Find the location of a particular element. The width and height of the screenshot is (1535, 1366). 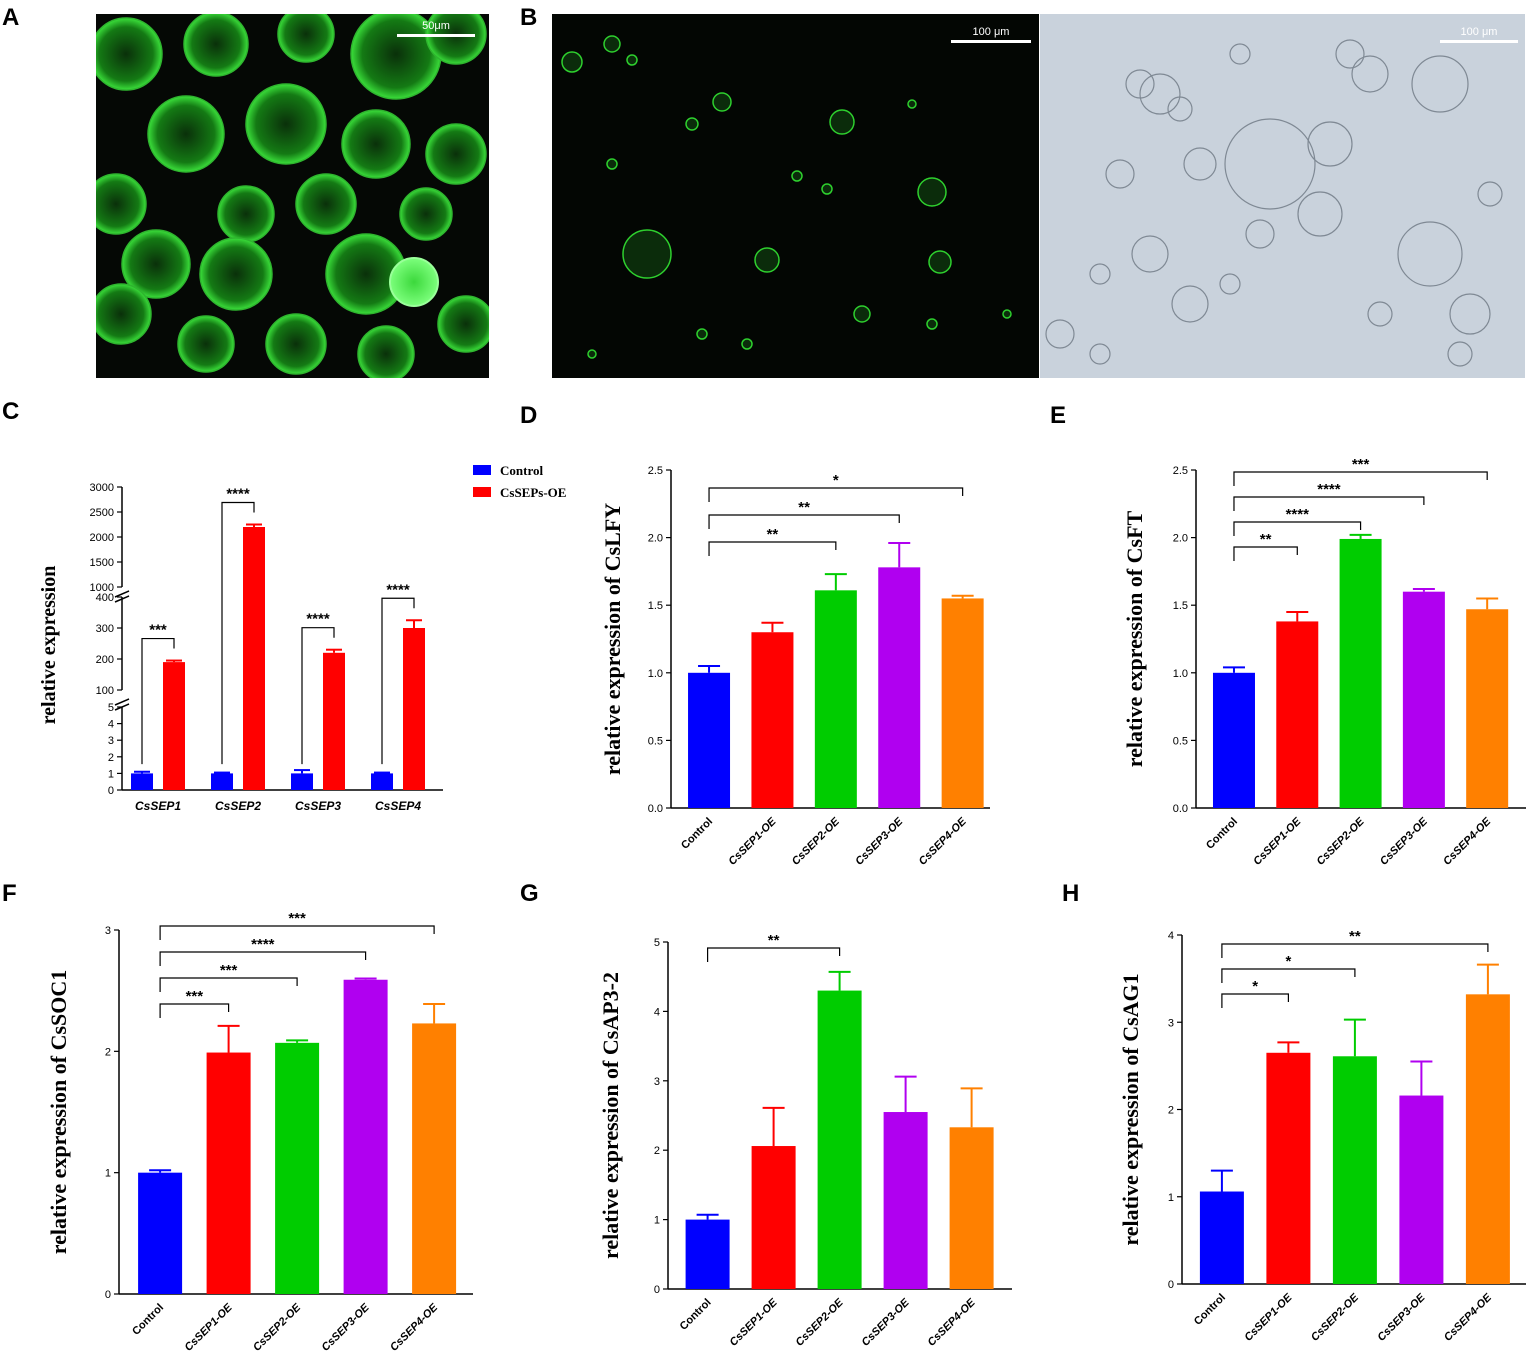

chart-d-y-label: relative expression of CsLFY is located at coordinates (612, 639).